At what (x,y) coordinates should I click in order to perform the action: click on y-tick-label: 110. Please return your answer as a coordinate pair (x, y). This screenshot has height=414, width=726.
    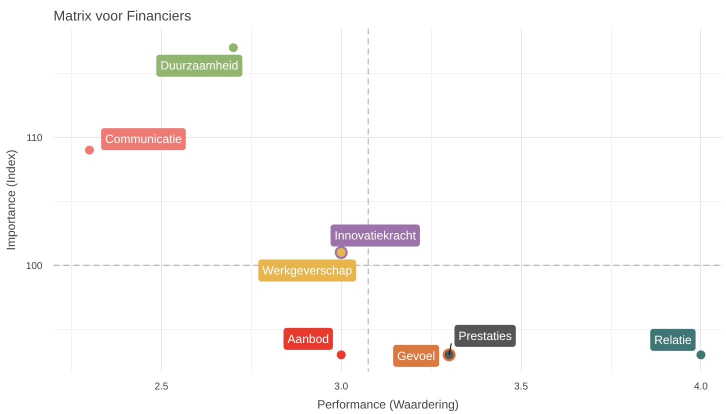
    Looking at the image, I should click on (34, 138).